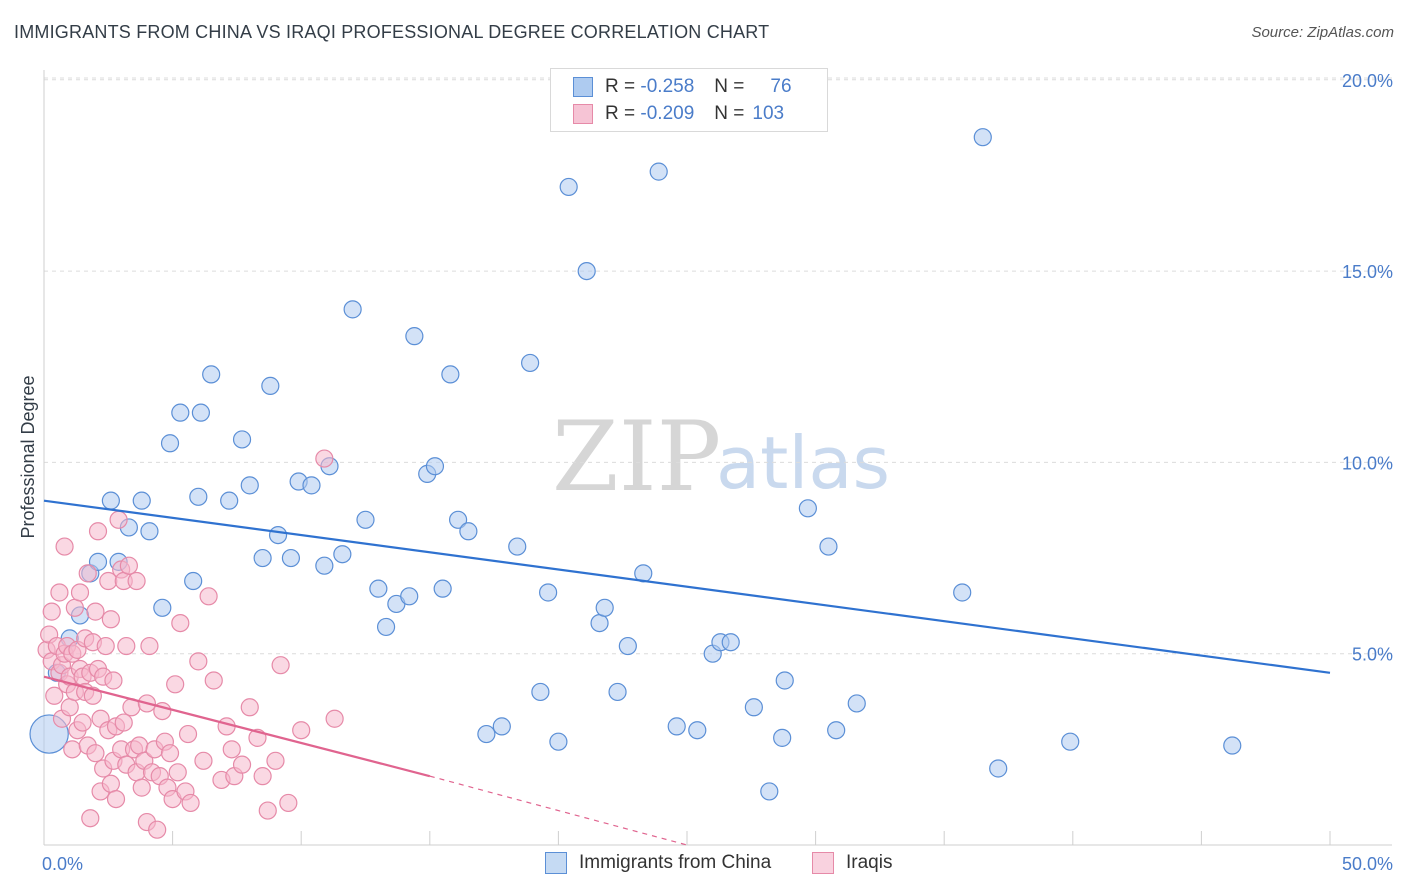 This screenshot has width=1406, height=892. I want to click on legend-row-china: R = -0.258 N = 76, so click(682, 87).